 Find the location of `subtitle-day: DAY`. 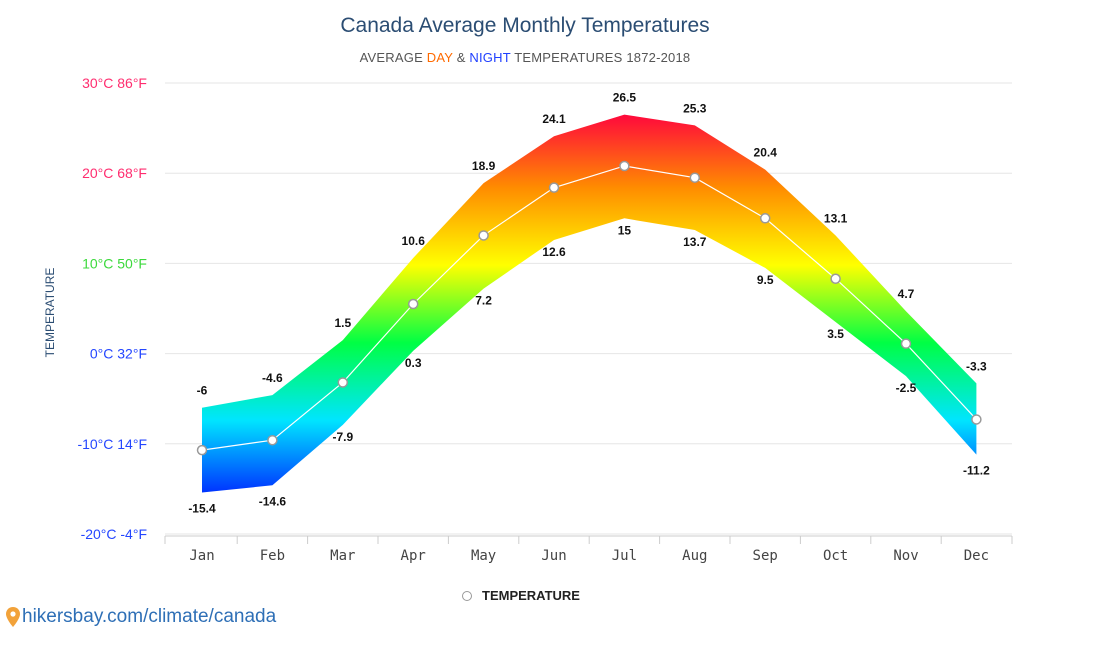

subtitle-day: DAY is located at coordinates (439, 57).